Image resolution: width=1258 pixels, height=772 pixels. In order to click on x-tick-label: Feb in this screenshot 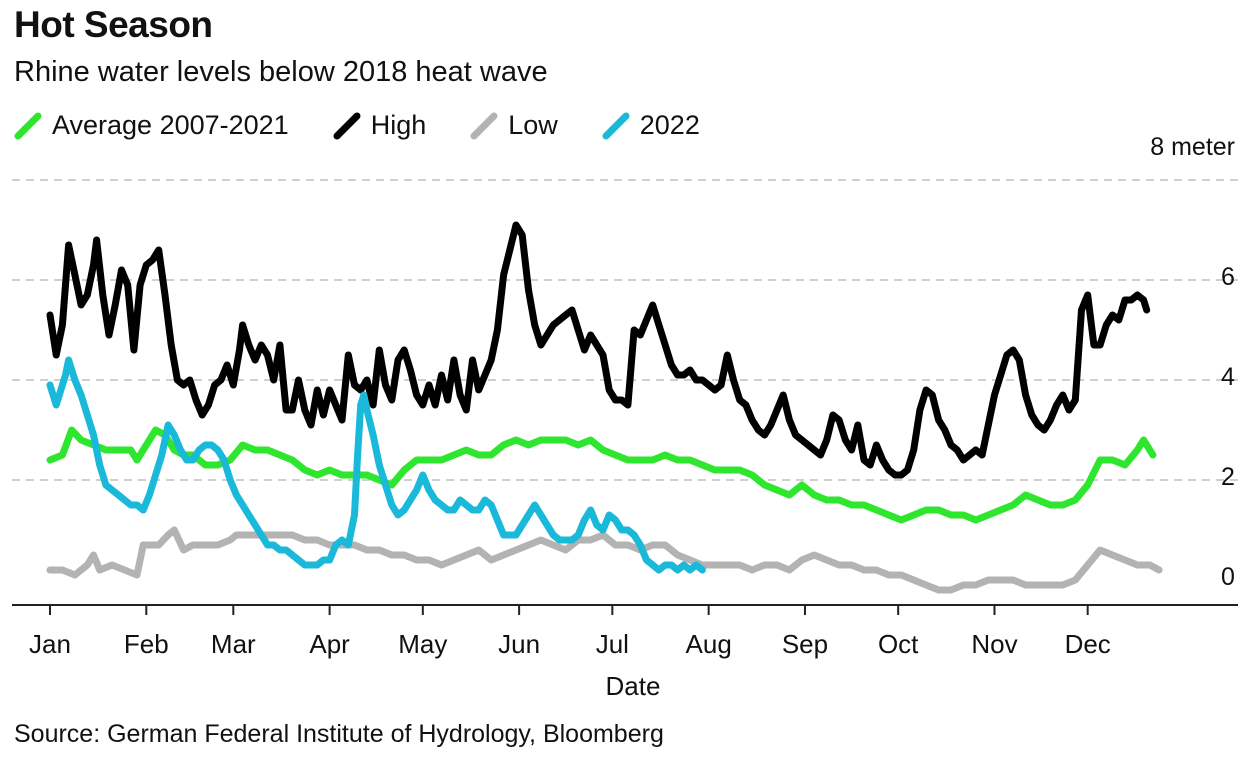, I will do `click(146, 644)`.